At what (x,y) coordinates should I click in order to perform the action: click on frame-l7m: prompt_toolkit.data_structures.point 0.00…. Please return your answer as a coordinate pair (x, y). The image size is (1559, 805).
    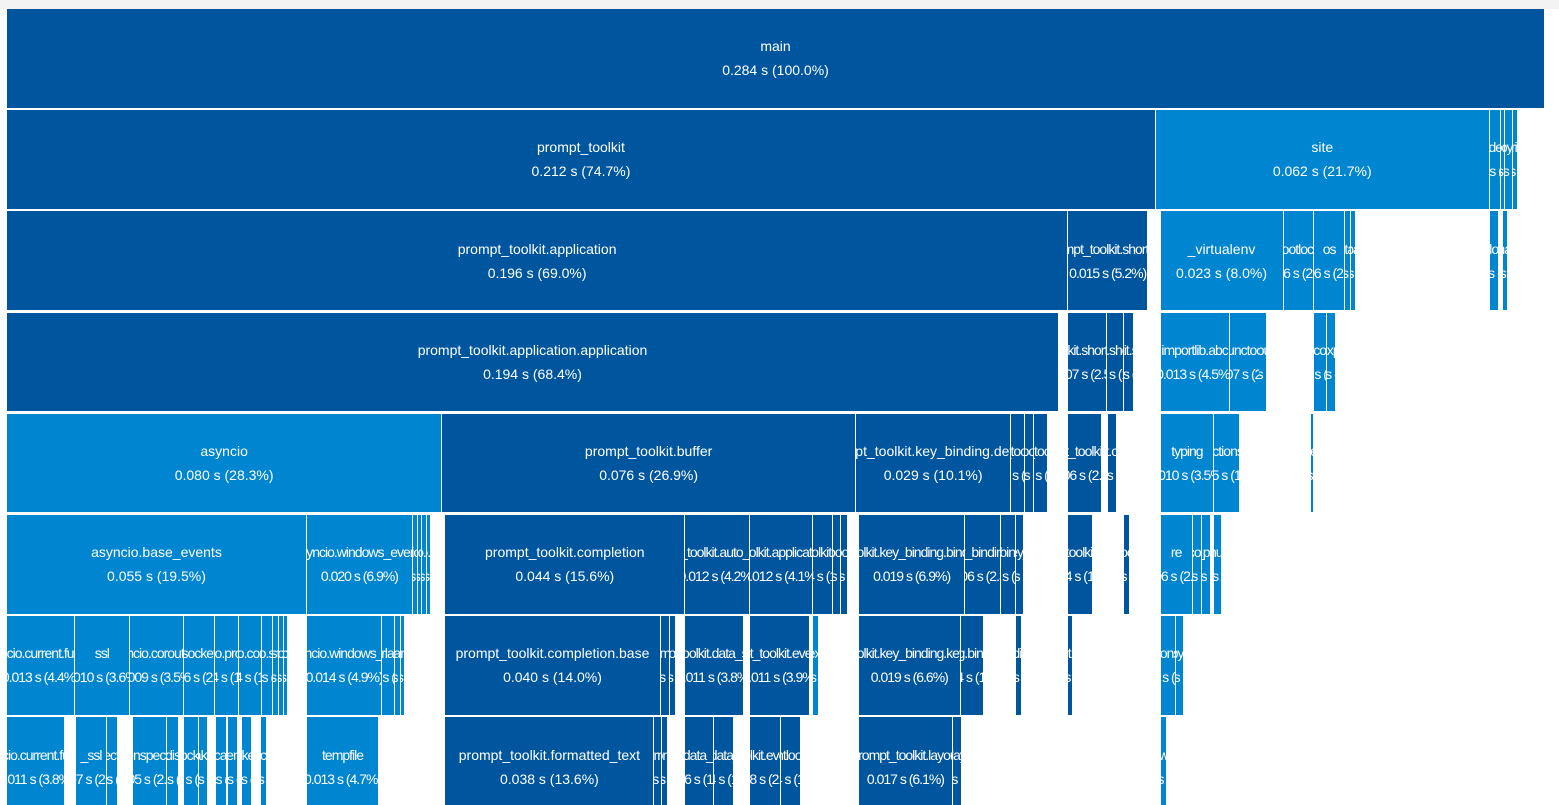
    Looking at the image, I should click on (700, 761).